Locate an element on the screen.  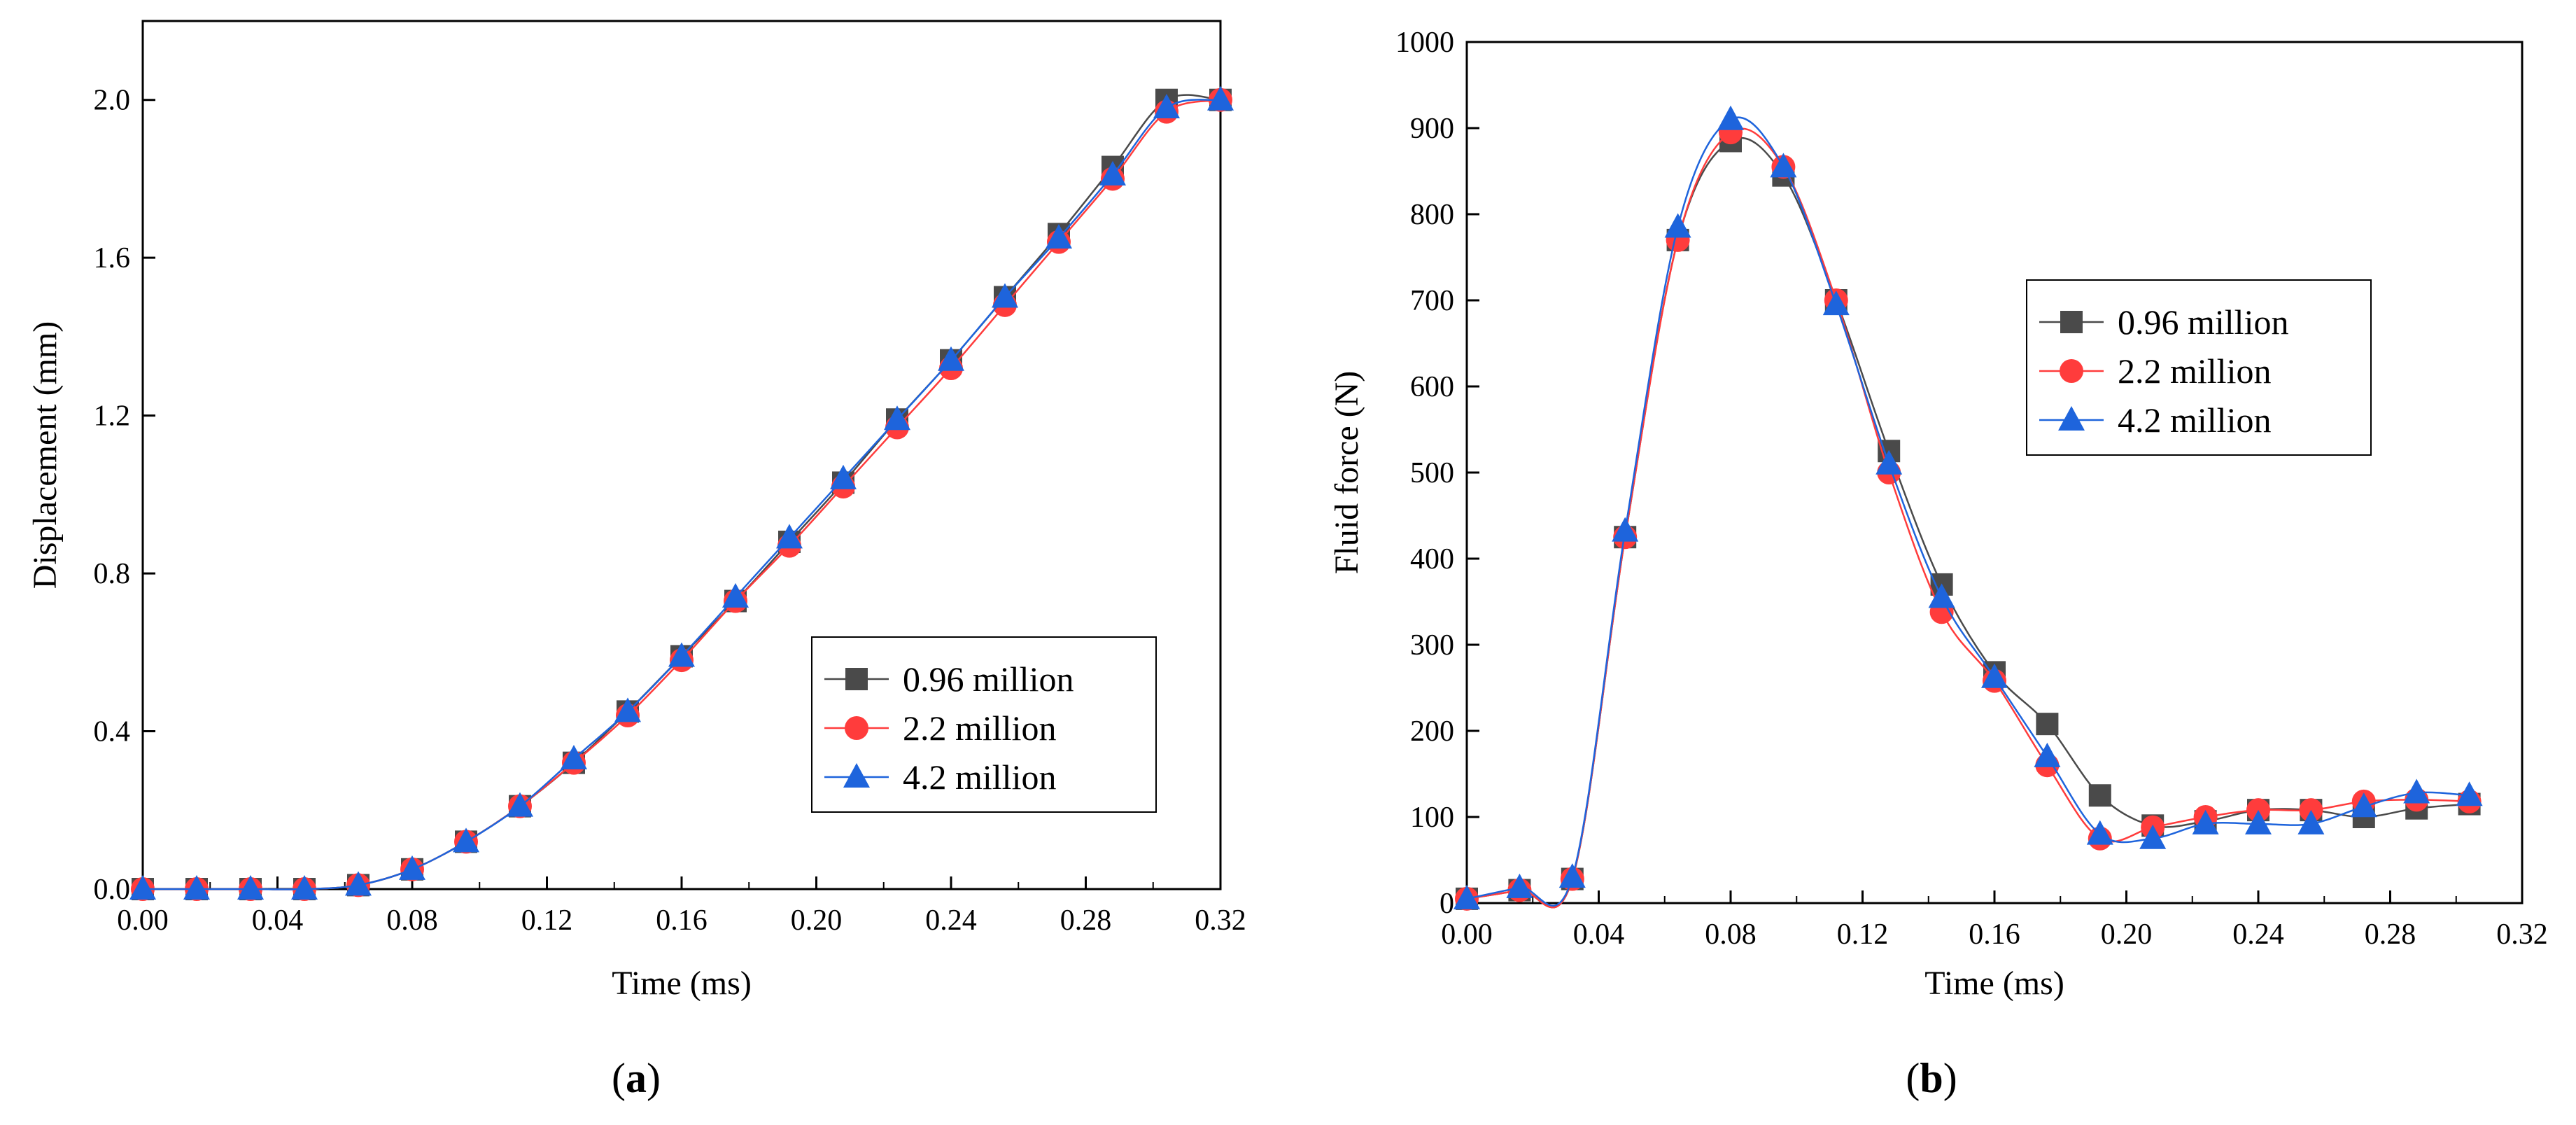
panel-a-legend: 0.96 million 2.2 million 4.2 million is located at coordinates (984, 724).